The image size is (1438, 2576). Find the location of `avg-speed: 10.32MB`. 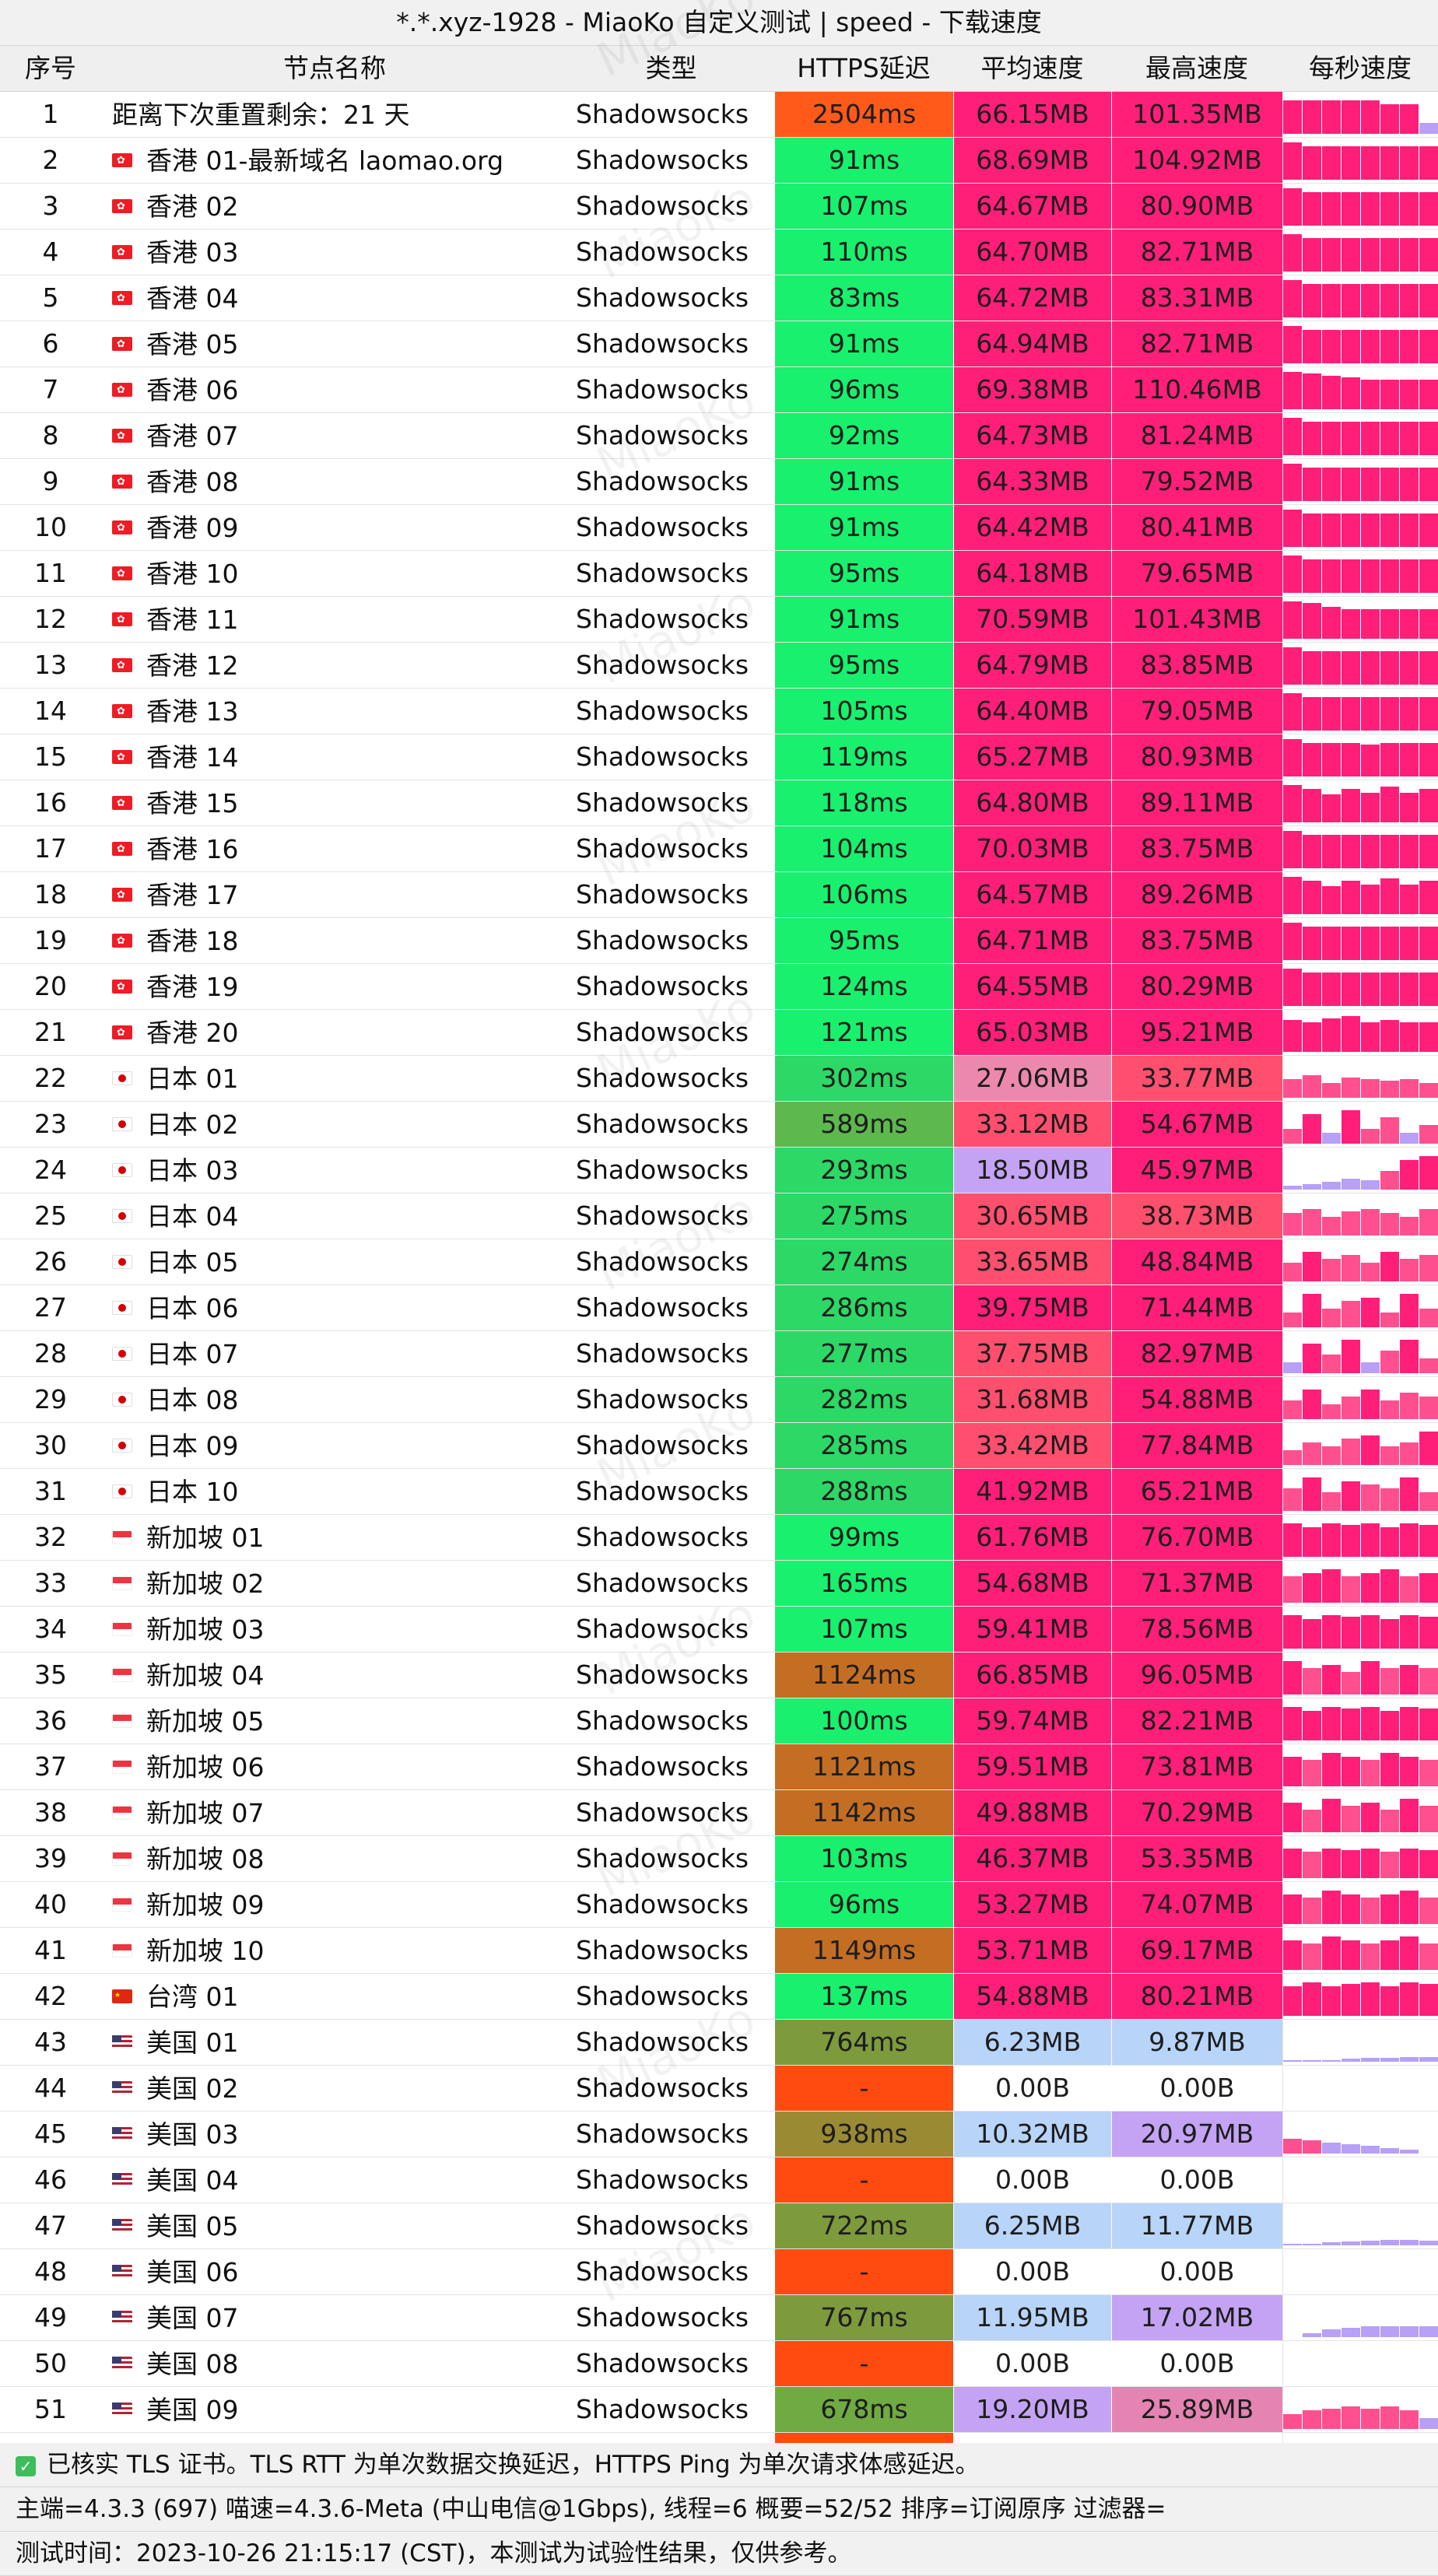

avg-speed: 10.32MB is located at coordinates (1032, 2134).